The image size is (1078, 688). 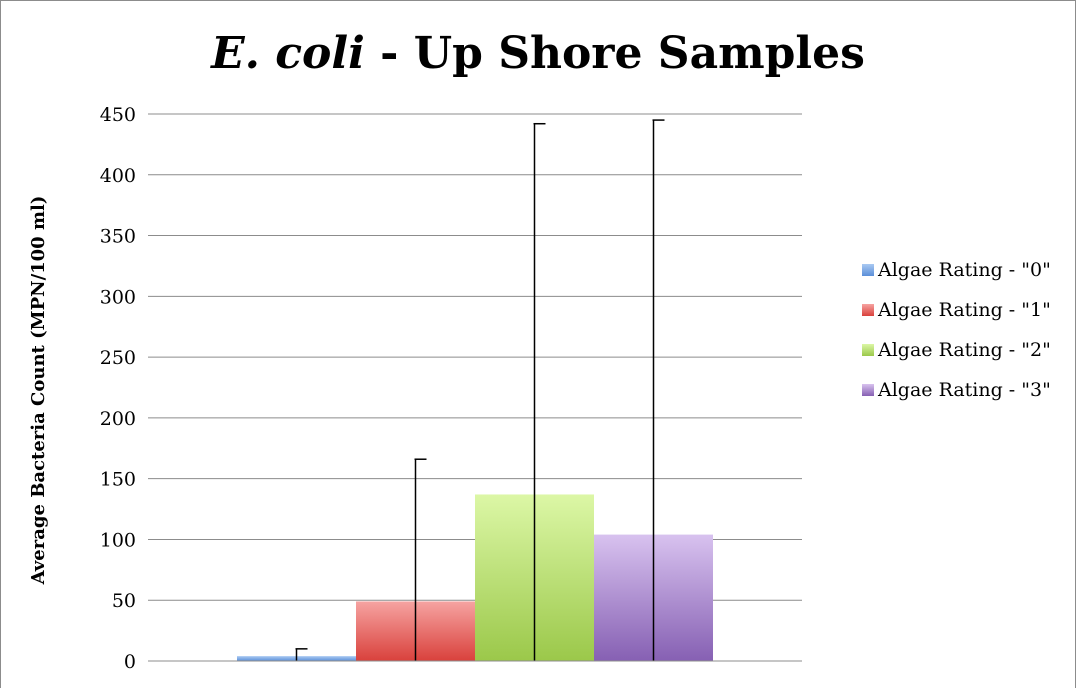 What do you see at coordinates (964, 310) in the screenshot?
I see `legend-label: Algae Rating - "1"` at bounding box center [964, 310].